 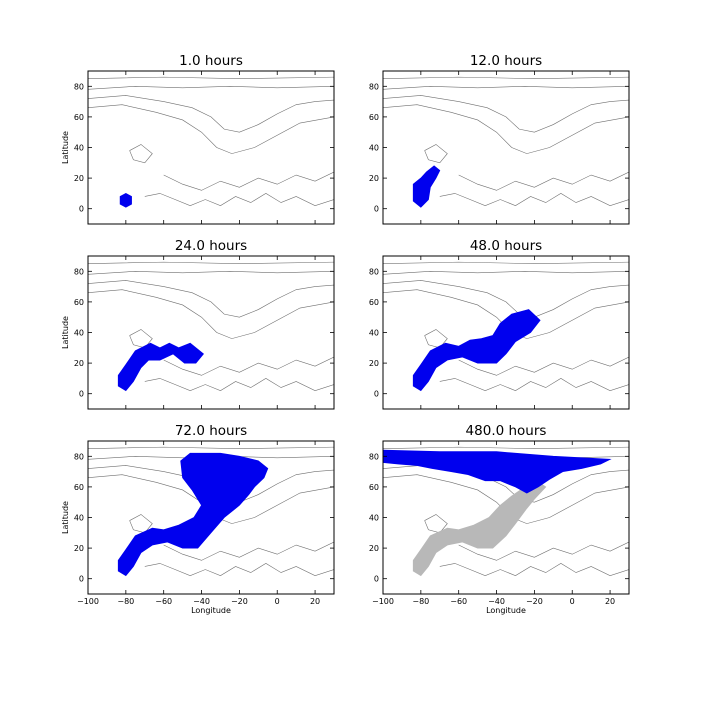 I want to click on panel-1: 1.0 hours 0 20 40 60 80 Latitude, so click(x=198, y=139).